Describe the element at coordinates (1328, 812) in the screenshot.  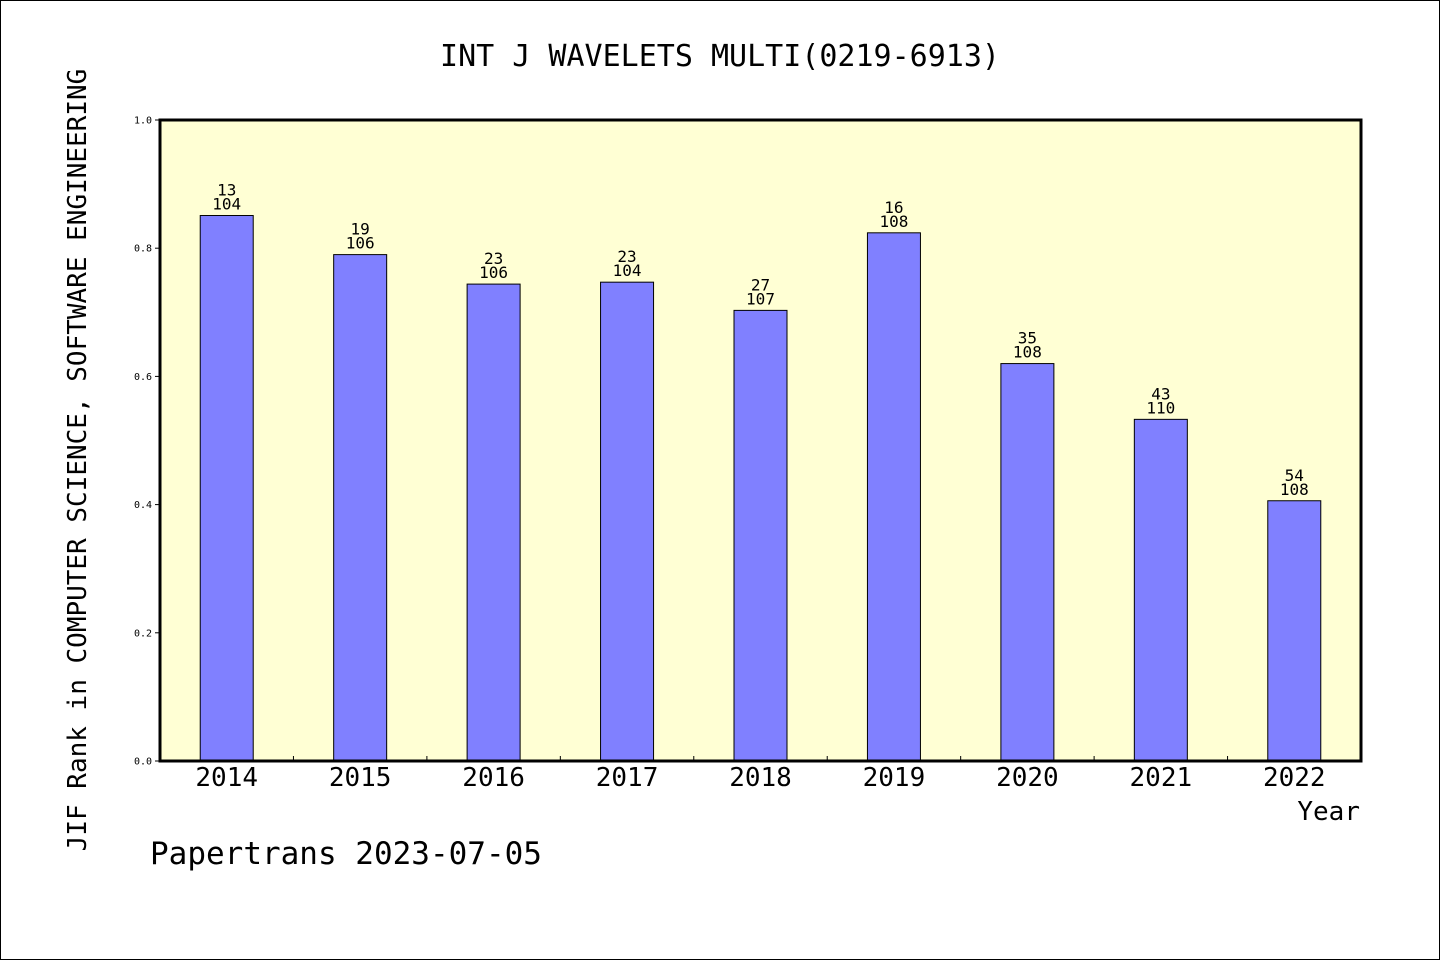
I see `x-axis-label: Year` at that location.